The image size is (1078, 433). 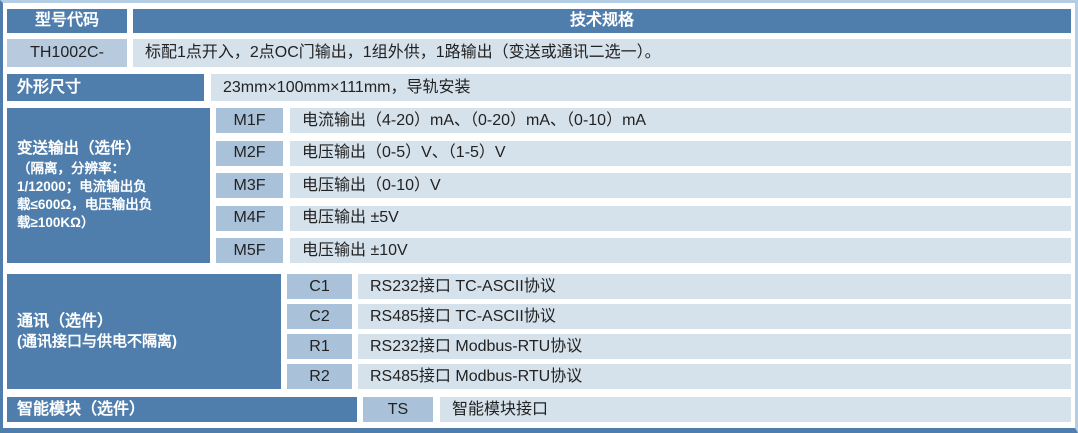 What do you see at coordinates (97, 342) in the screenshot?
I see `communication-note-line: (通讯接口与供电不隔离)` at bounding box center [97, 342].